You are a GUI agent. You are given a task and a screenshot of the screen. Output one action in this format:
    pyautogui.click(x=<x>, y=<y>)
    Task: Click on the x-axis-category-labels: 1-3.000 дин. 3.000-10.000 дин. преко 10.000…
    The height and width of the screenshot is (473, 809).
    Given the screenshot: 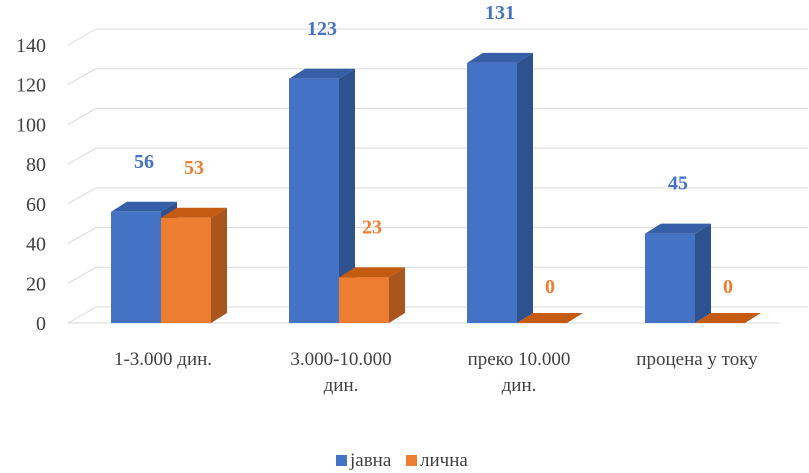 What is the action you would take?
    pyautogui.click(x=436, y=372)
    